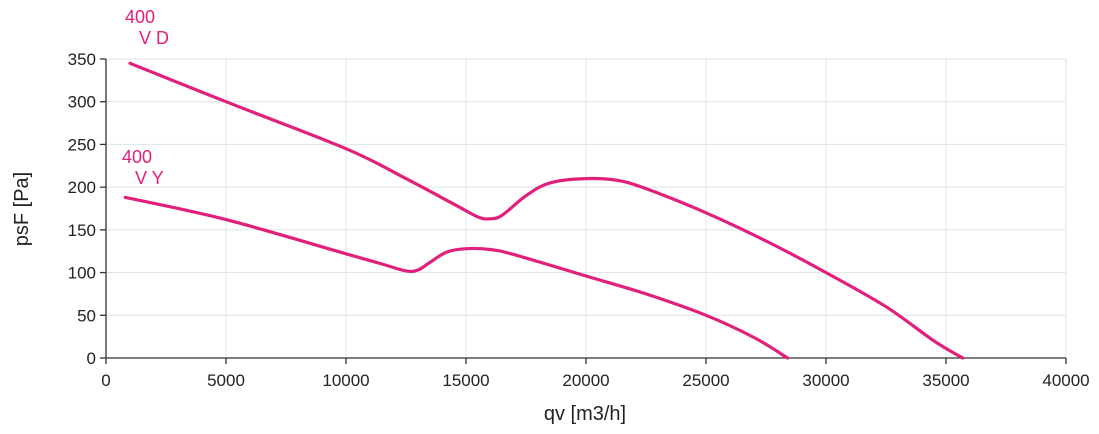 The width and height of the screenshot is (1099, 434). What do you see at coordinates (91, 358) in the screenshot?
I see `y-tick-label: 0` at bounding box center [91, 358].